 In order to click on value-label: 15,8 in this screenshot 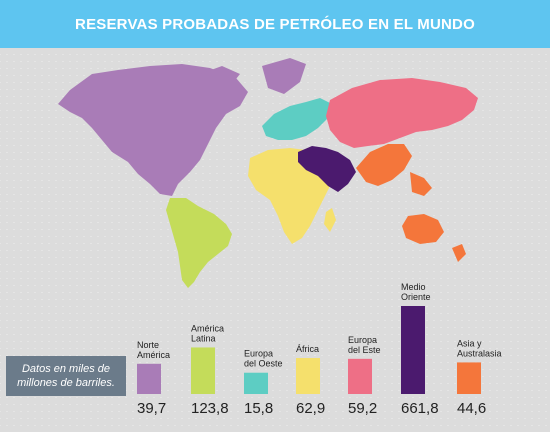, I will do `click(258, 408)`.